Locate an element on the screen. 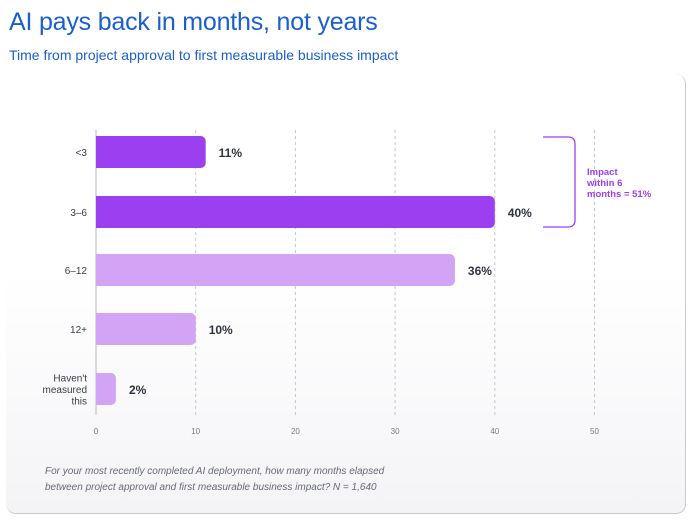 Image resolution: width=695 pixels, height=522 pixels. chart-title: AI pays back in months, not years is located at coordinates (193, 22).